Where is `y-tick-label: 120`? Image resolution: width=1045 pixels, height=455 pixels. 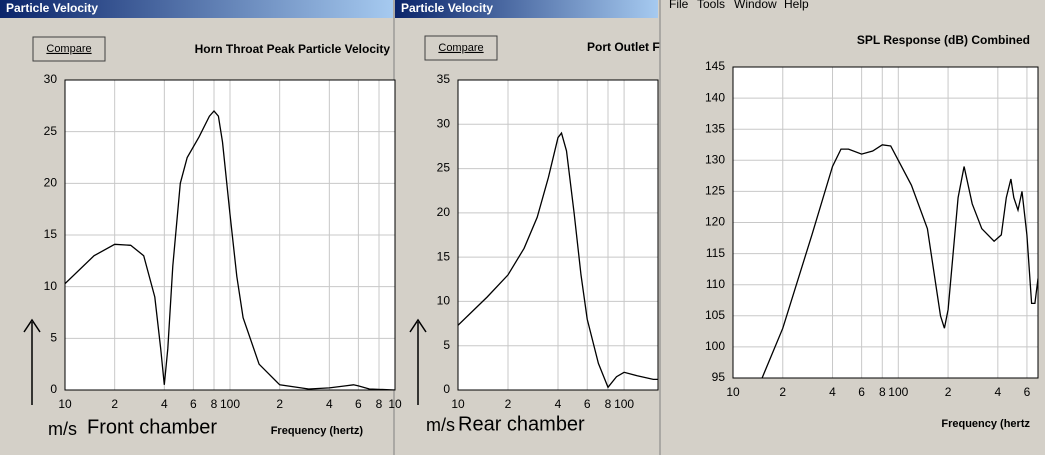
y-tick-label: 120 is located at coordinates (715, 222).